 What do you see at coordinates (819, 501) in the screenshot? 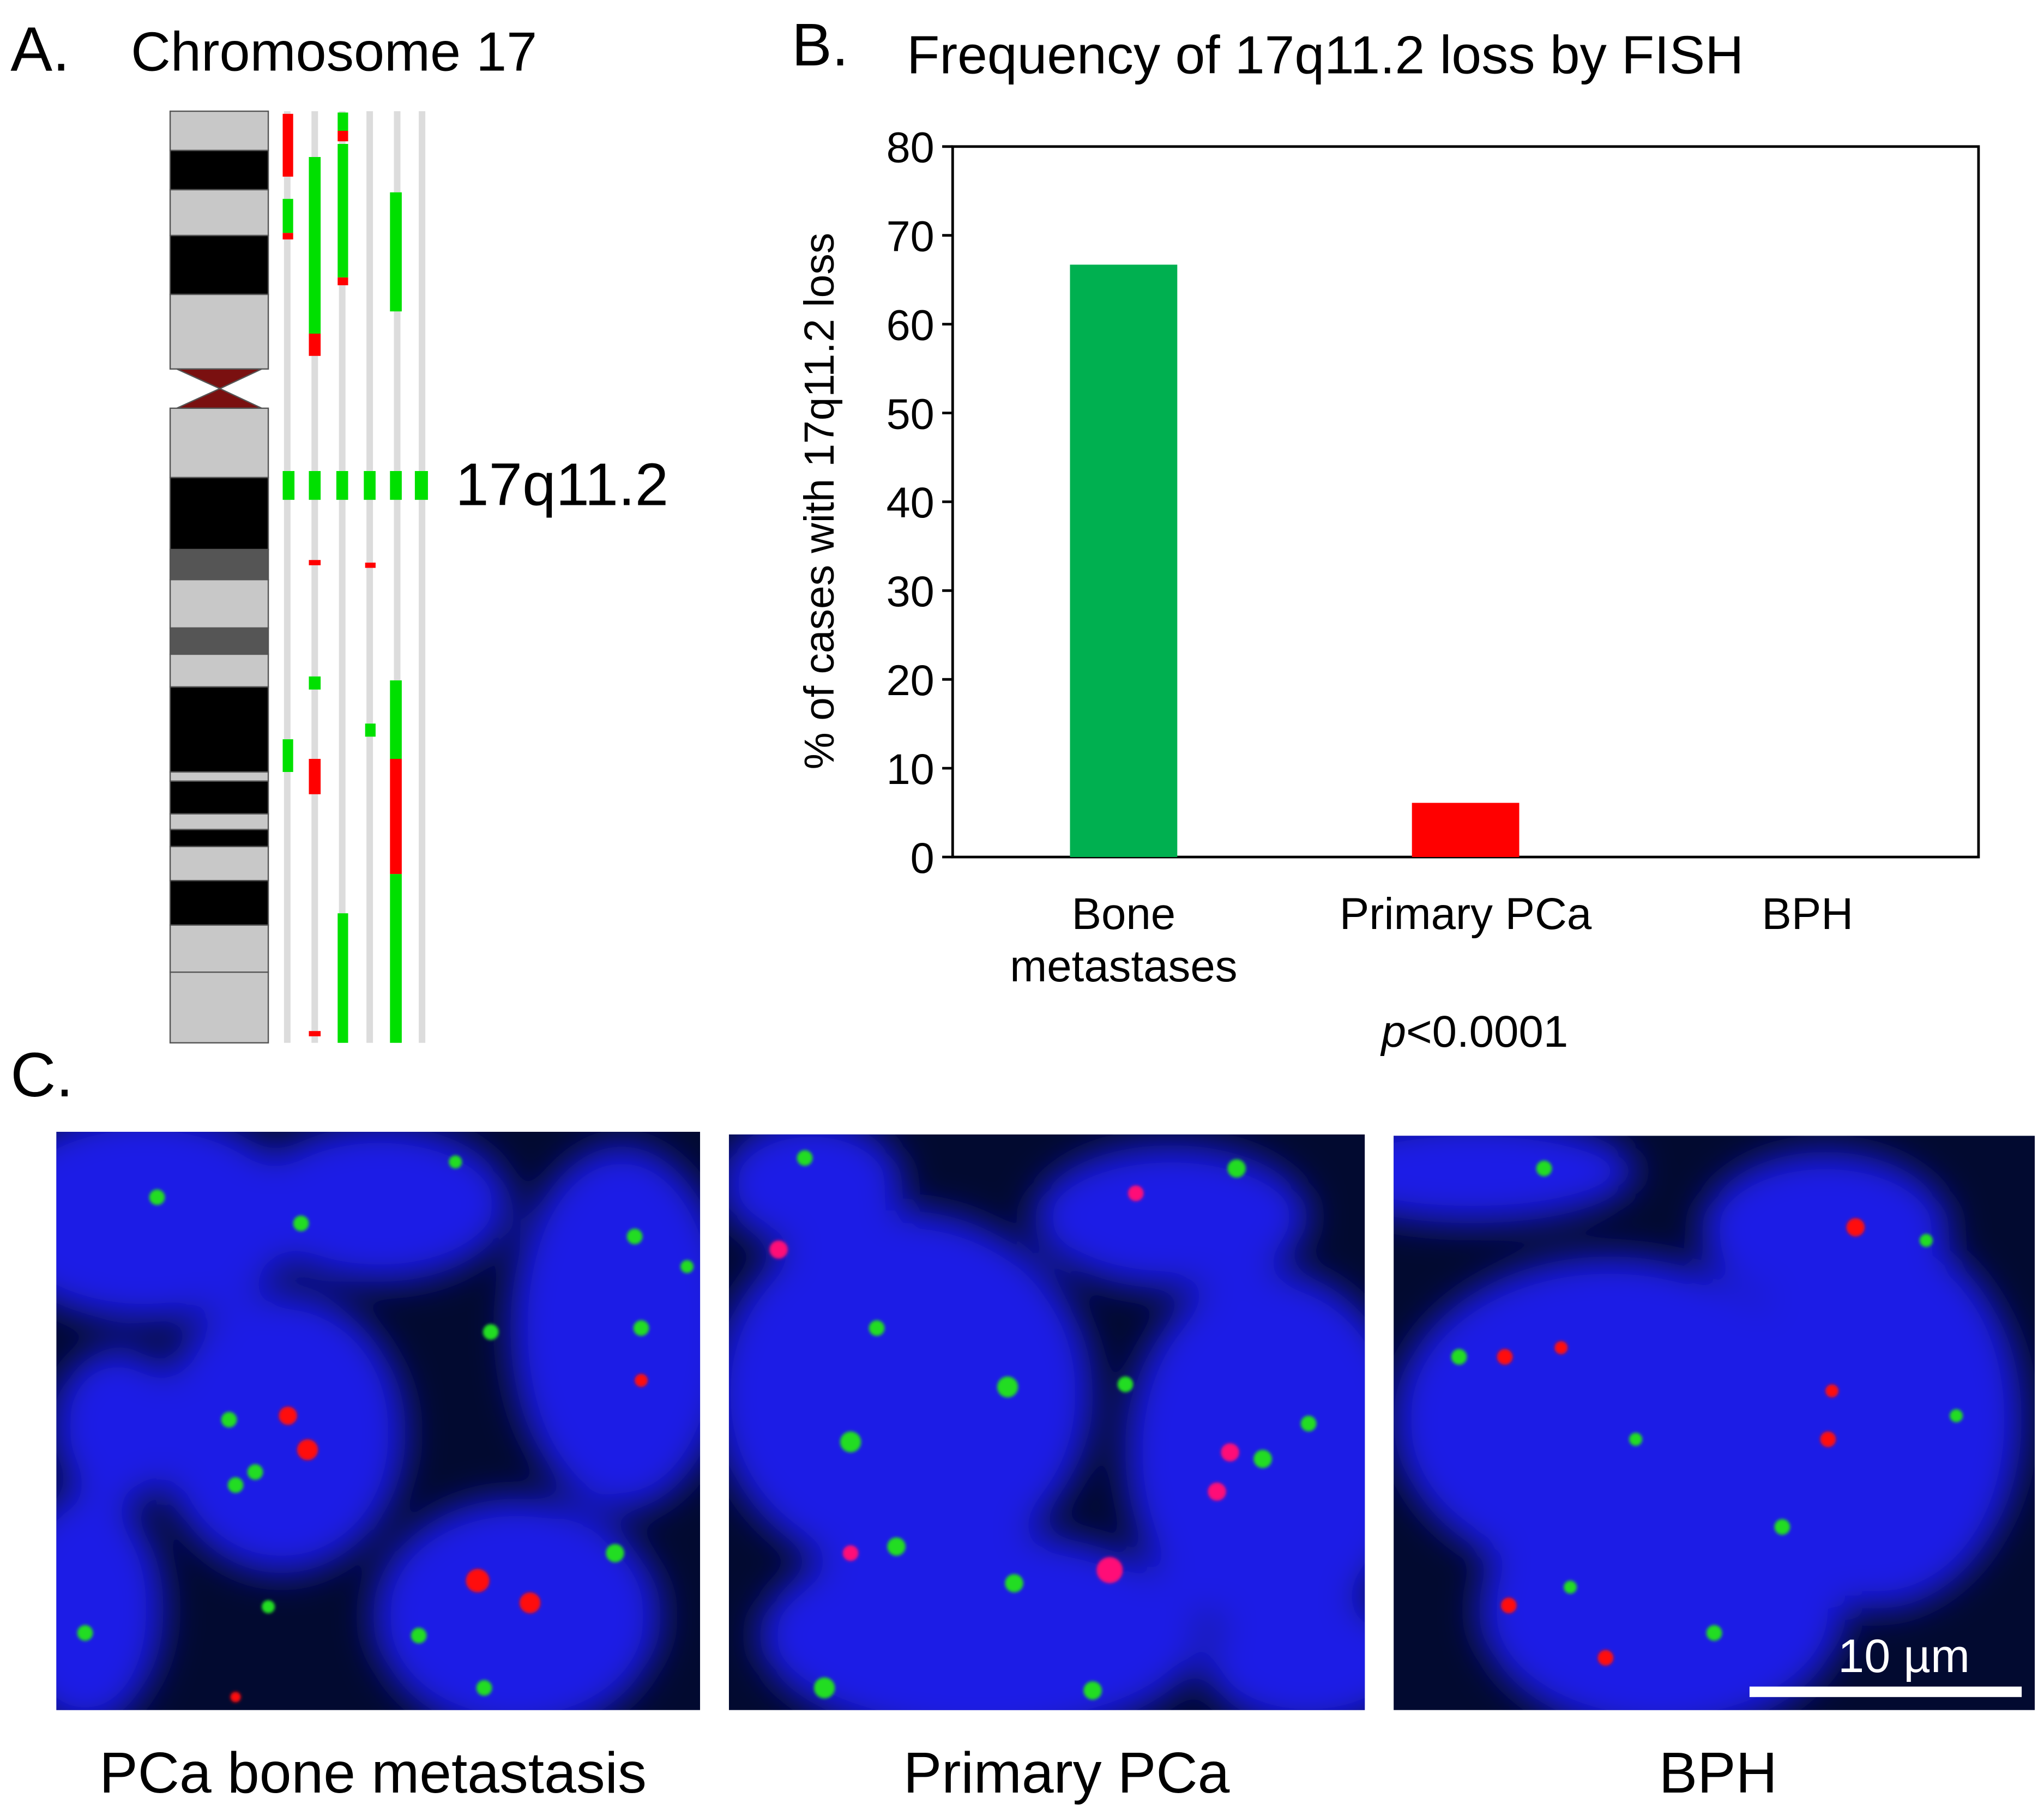
I see `y-axis-label: % of cases with 17q11.2 loss` at bounding box center [819, 501].